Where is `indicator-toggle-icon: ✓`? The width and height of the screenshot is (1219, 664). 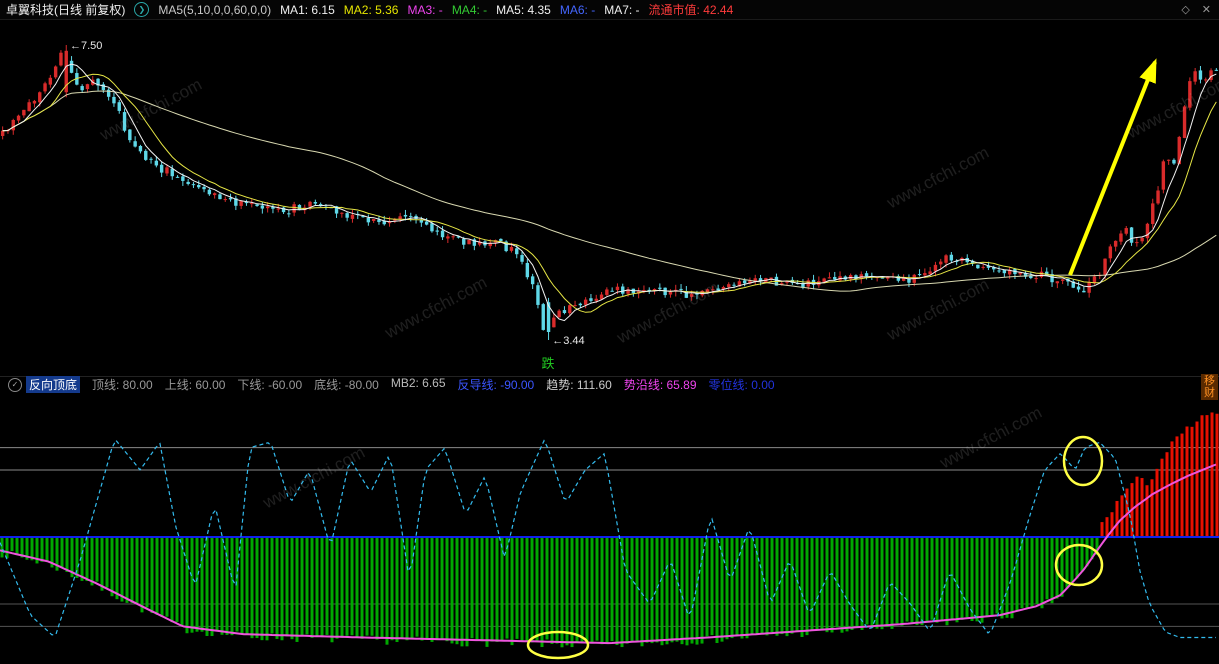
indicator-toggle-icon: ✓ is located at coordinates (15, 384).